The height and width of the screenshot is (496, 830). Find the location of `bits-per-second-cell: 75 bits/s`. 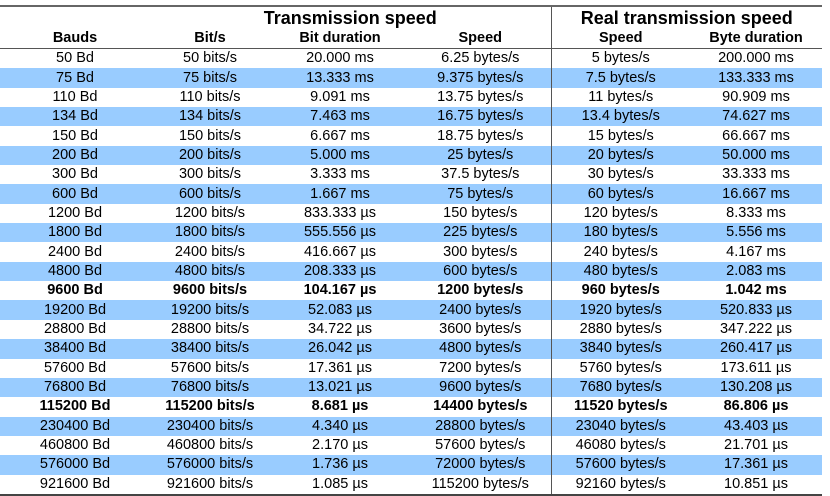

bits-per-second-cell: 75 bits/s is located at coordinates (210, 78).